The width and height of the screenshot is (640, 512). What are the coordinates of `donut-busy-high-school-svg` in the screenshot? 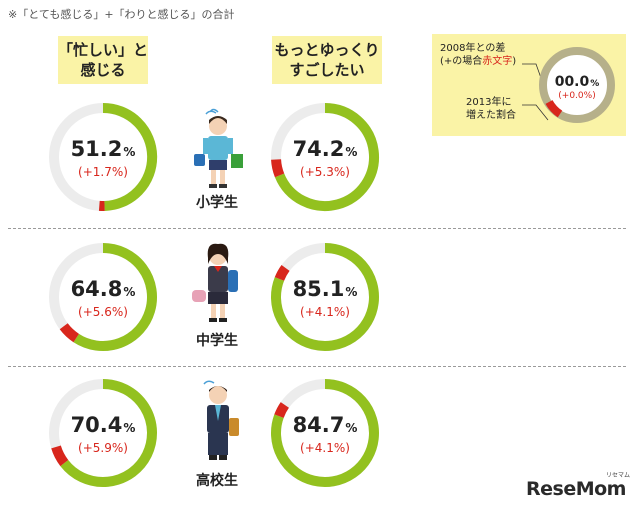 It's located at (103, 433).